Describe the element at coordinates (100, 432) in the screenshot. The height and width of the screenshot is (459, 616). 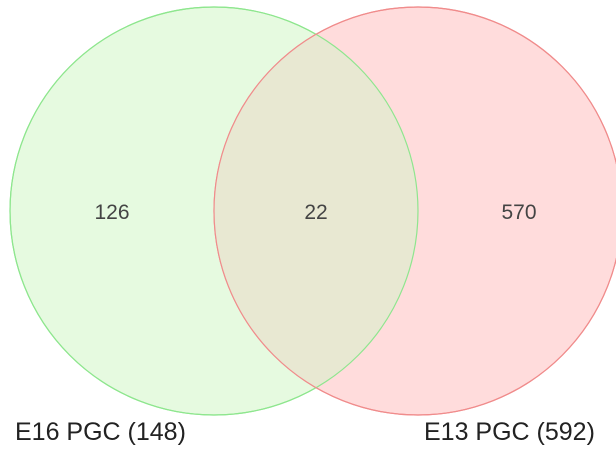
I see `set-label-e16: E16 PGC (148)` at that location.